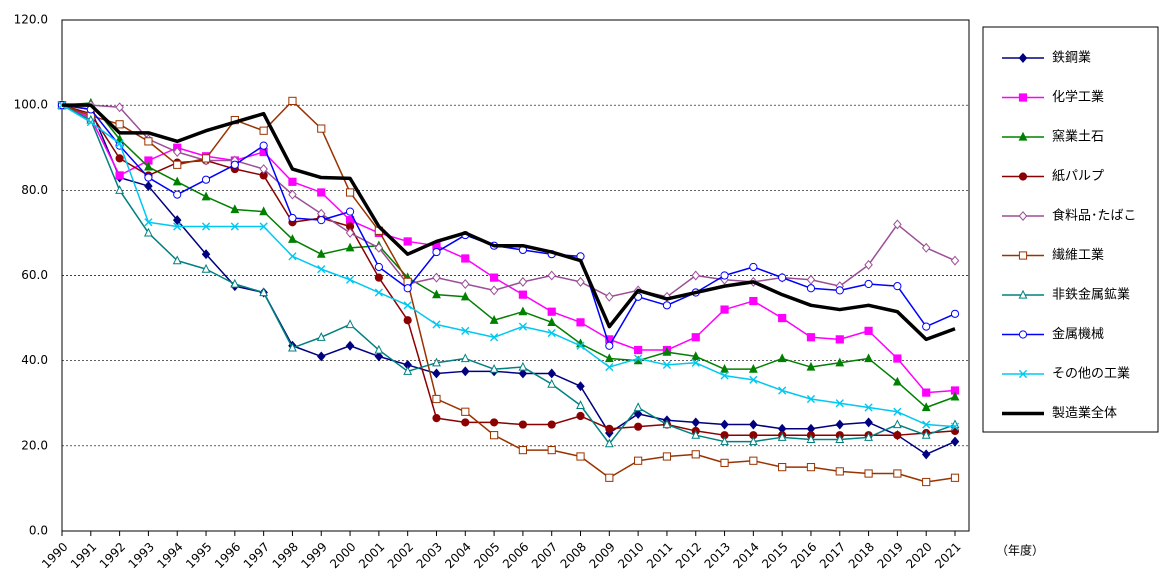 The width and height of the screenshot is (1173, 576). Describe the element at coordinates (515, 555) in the screenshot. I see `x-tick-label: 2006` at that location.